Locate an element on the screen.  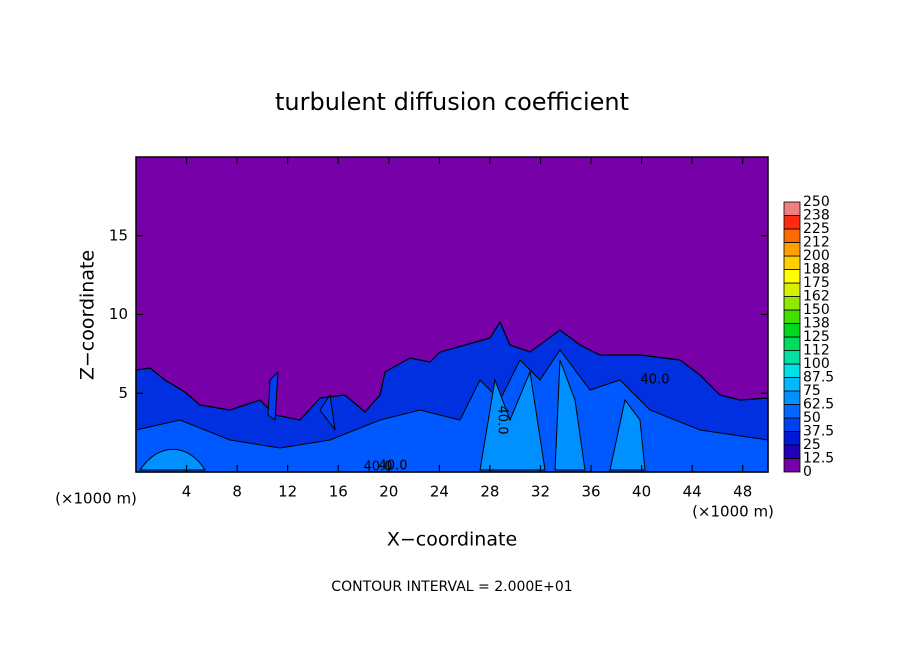
x-tick-label: 20 is located at coordinates (388, 492).